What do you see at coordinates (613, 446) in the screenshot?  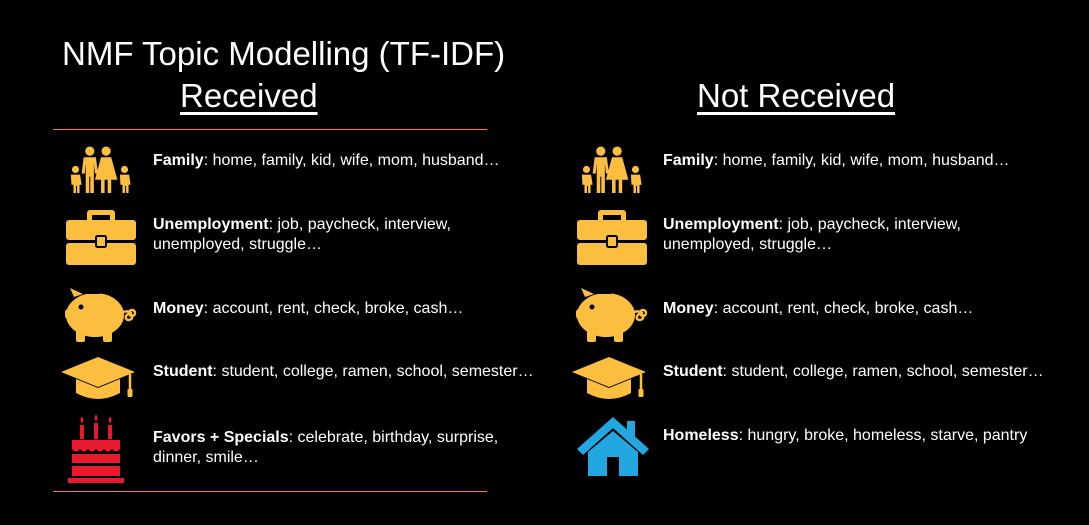 I see `house-icon` at bounding box center [613, 446].